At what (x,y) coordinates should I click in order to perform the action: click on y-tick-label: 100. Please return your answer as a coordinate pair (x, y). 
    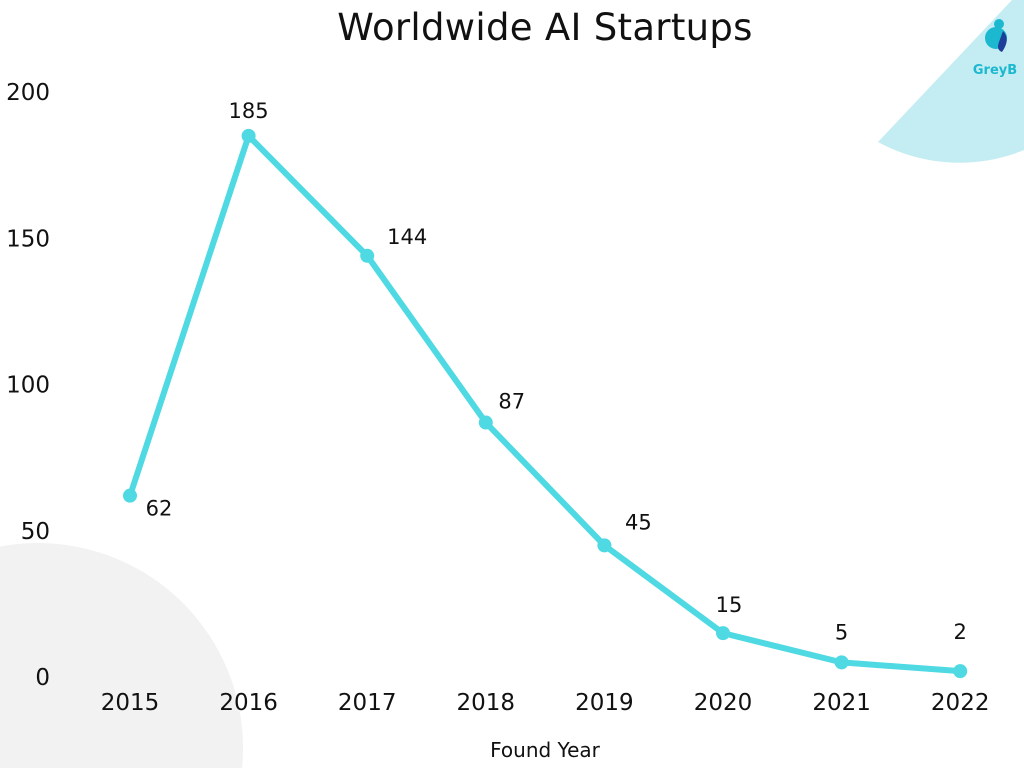
    Looking at the image, I should click on (28, 386).